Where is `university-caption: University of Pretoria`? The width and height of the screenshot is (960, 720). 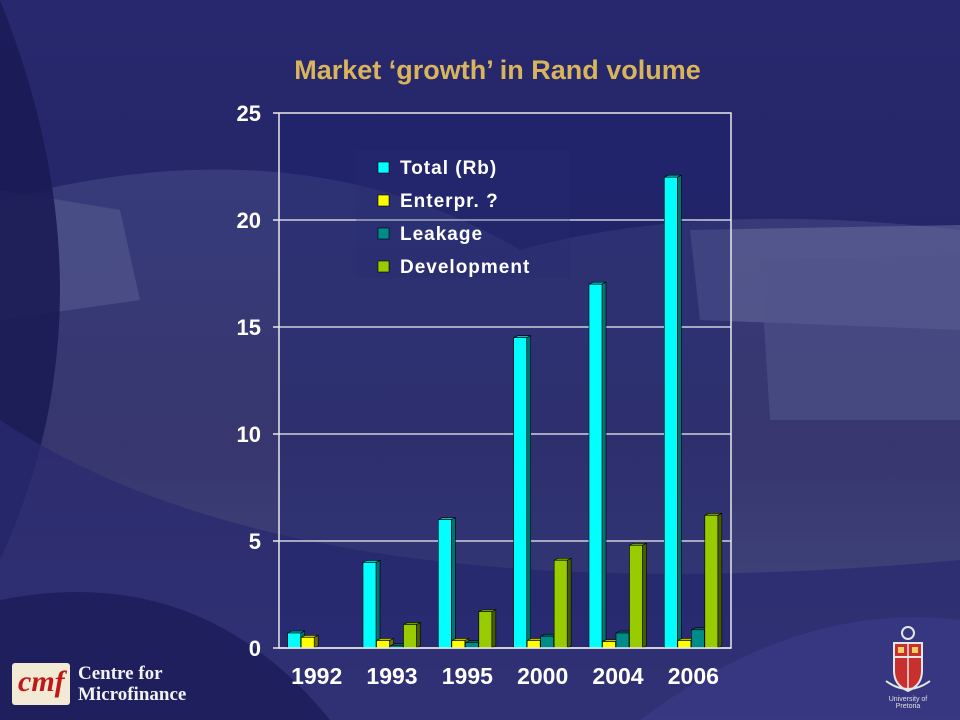 university-caption: University of Pretoria is located at coordinates (908, 703).